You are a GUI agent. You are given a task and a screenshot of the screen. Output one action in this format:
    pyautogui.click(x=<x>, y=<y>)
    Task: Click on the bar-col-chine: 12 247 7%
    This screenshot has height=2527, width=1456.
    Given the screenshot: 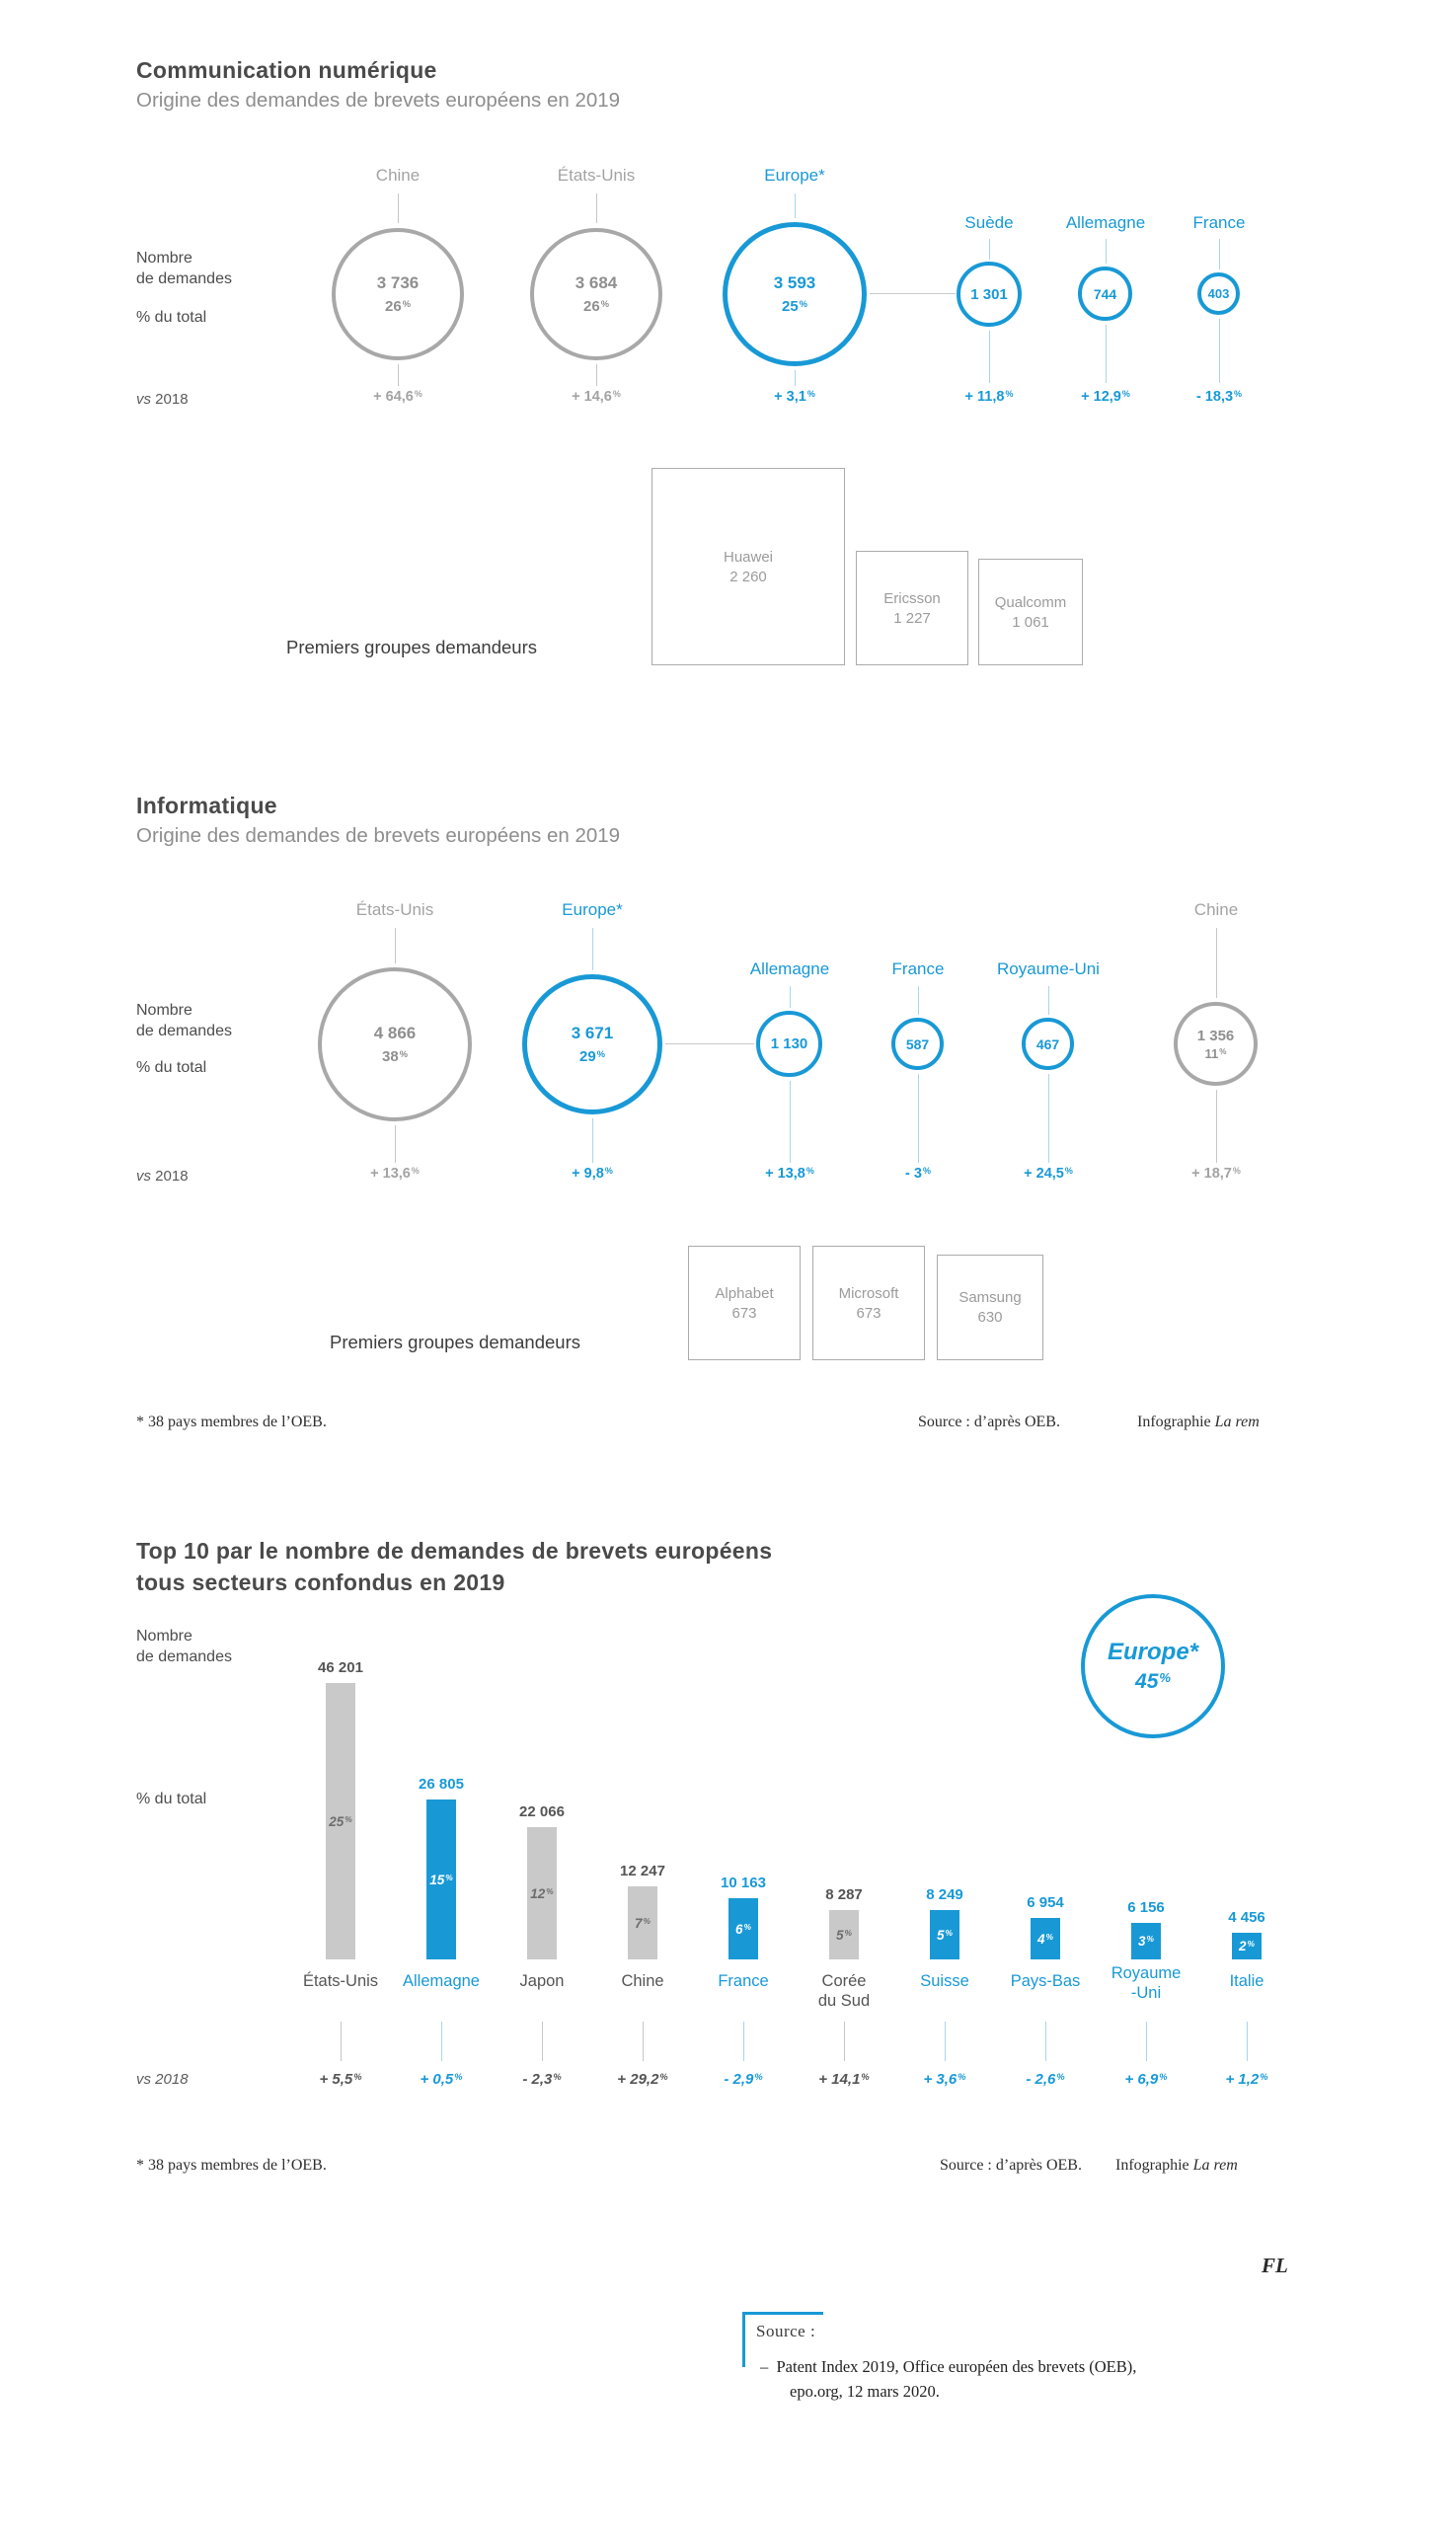 What is the action you would take?
    pyautogui.click(x=642, y=1794)
    